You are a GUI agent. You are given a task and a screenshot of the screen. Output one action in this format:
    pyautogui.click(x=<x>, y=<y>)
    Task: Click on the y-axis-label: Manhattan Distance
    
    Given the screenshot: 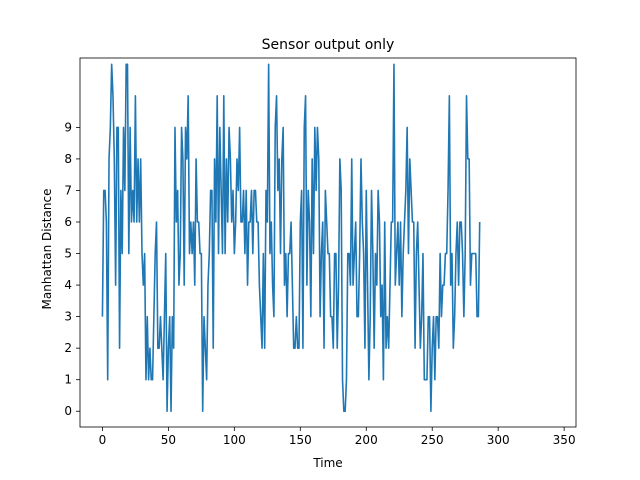 What is the action you would take?
    pyautogui.click(x=47, y=249)
    